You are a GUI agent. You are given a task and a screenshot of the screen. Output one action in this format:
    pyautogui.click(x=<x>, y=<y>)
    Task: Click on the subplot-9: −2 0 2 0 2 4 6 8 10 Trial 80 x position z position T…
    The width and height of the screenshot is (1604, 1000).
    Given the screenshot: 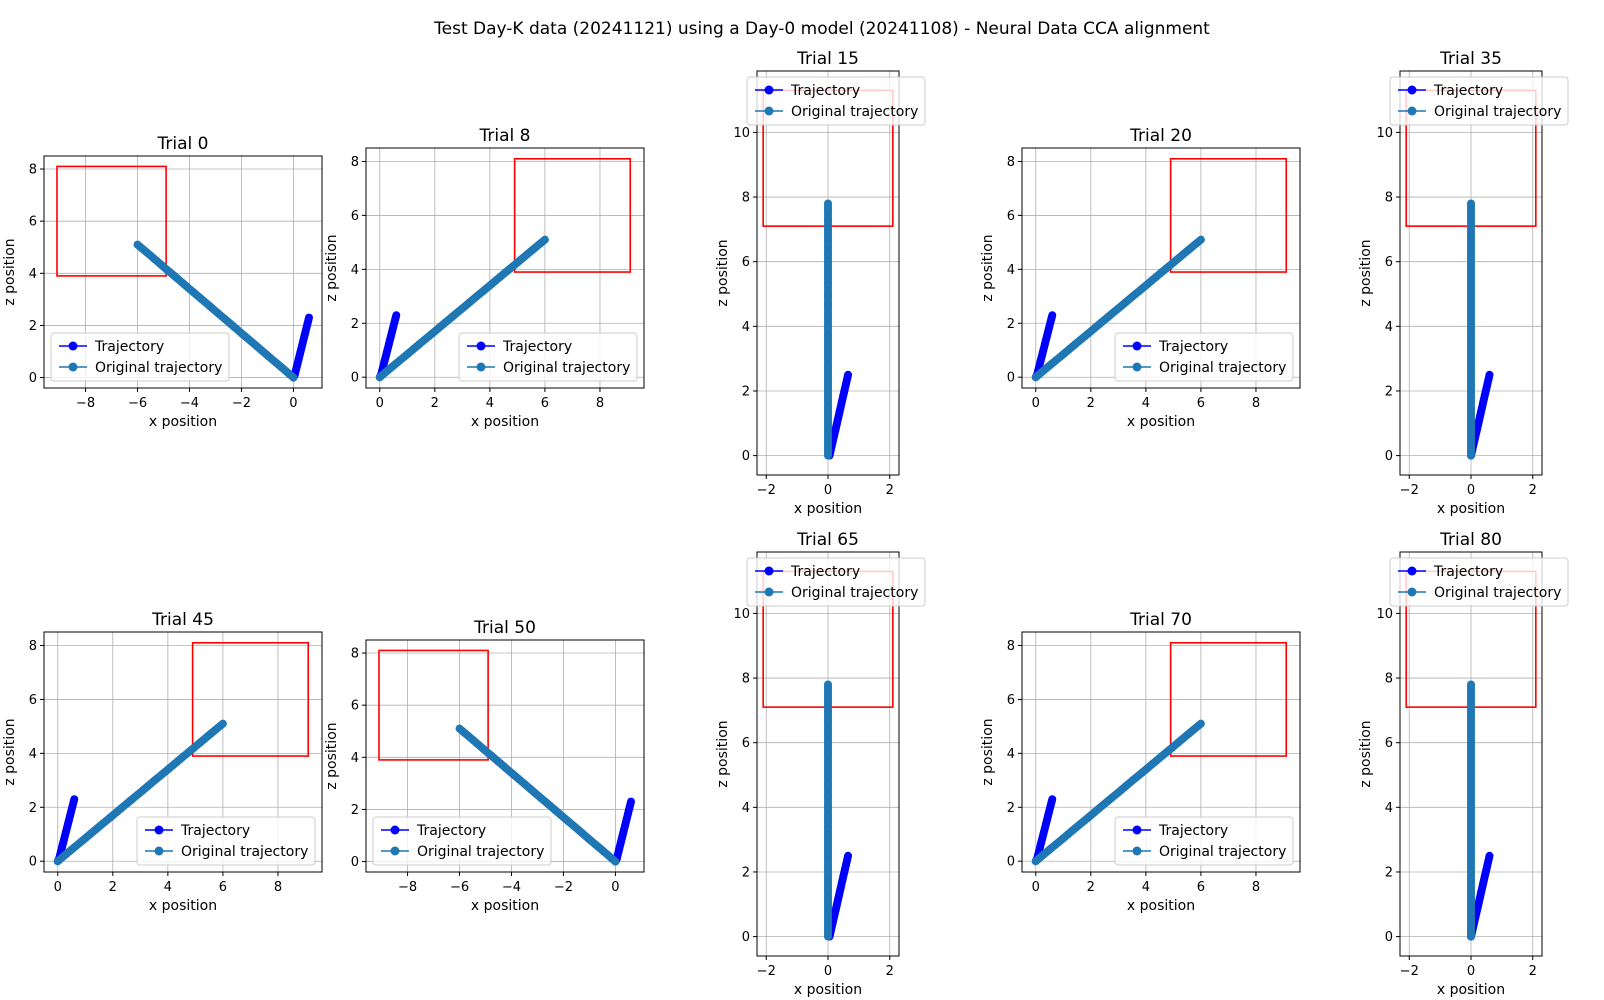 What is the action you would take?
    pyautogui.click(x=1463, y=764)
    